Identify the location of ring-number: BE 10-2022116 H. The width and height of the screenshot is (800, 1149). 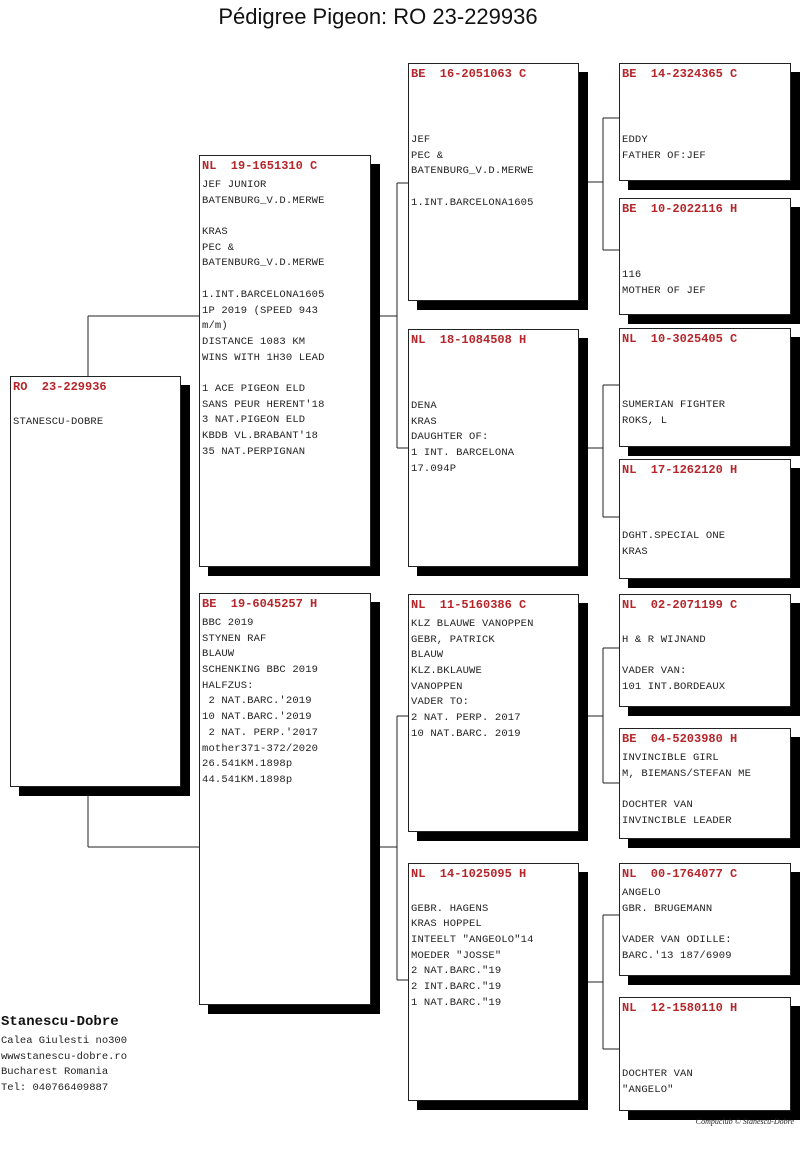
(680, 209).